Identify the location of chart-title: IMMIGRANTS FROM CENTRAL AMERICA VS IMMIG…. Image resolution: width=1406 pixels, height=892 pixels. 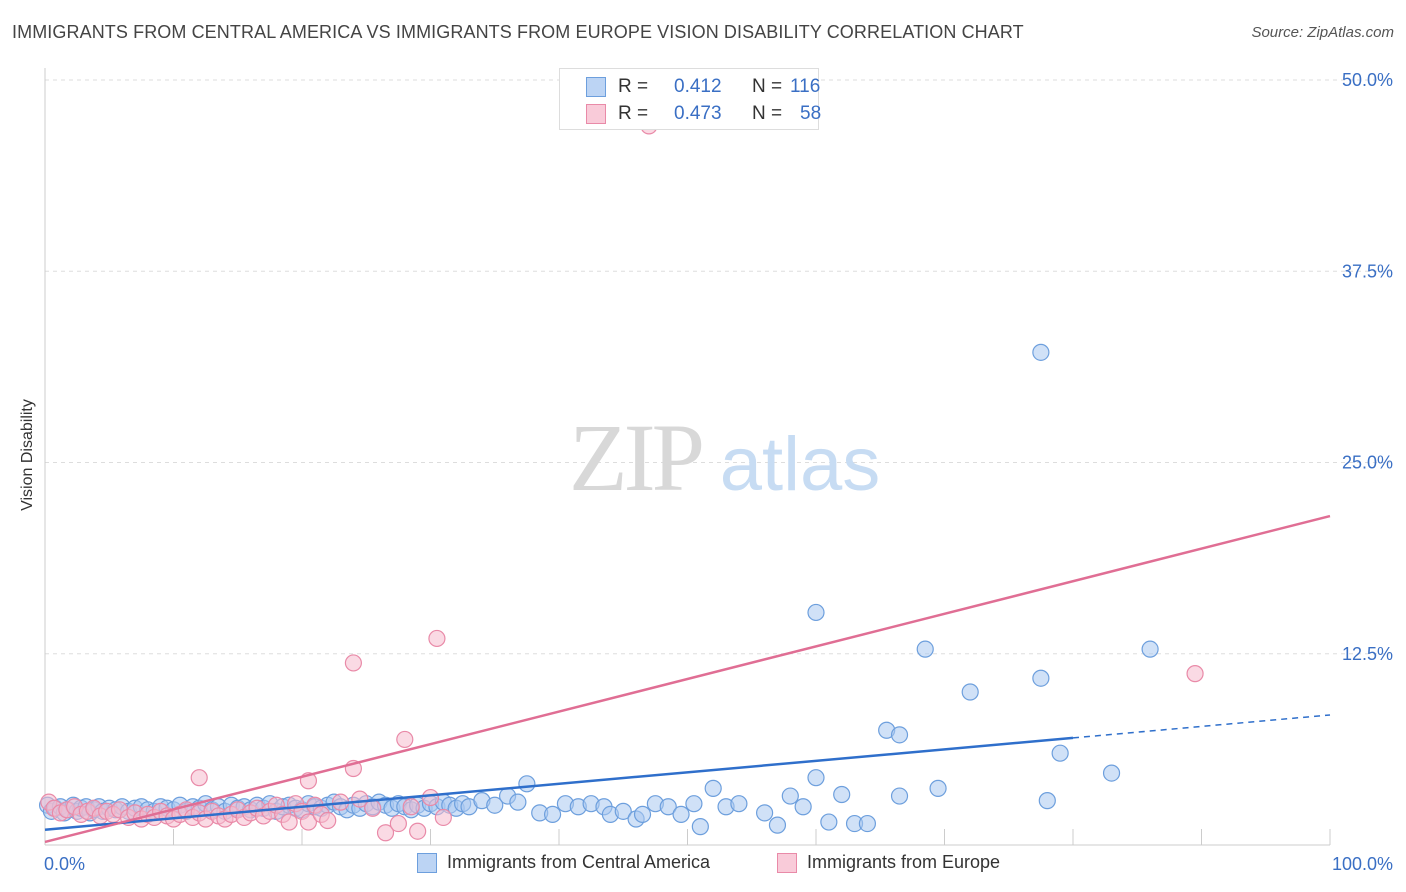
(518, 32).